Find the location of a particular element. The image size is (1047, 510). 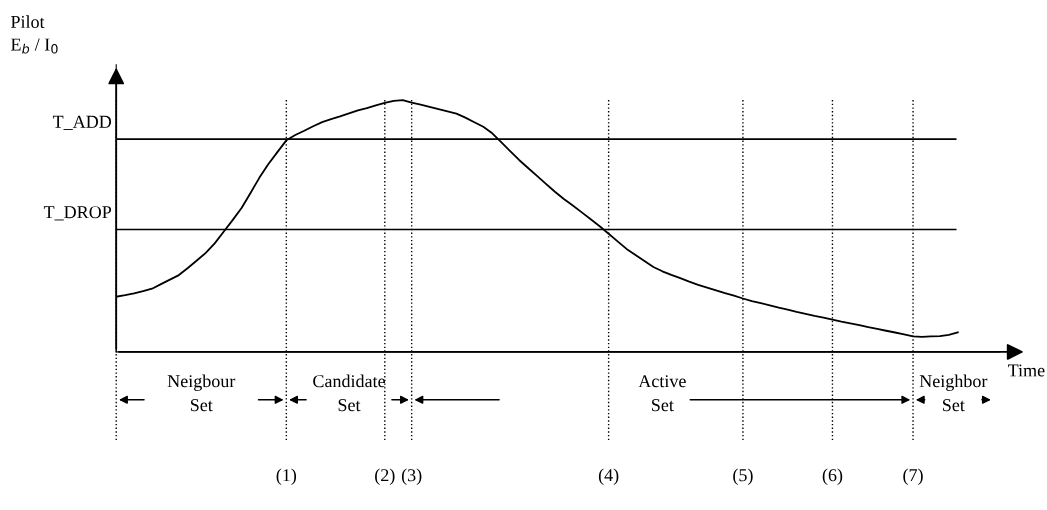

ref-line-label: T_DROP is located at coordinates (77, 213).